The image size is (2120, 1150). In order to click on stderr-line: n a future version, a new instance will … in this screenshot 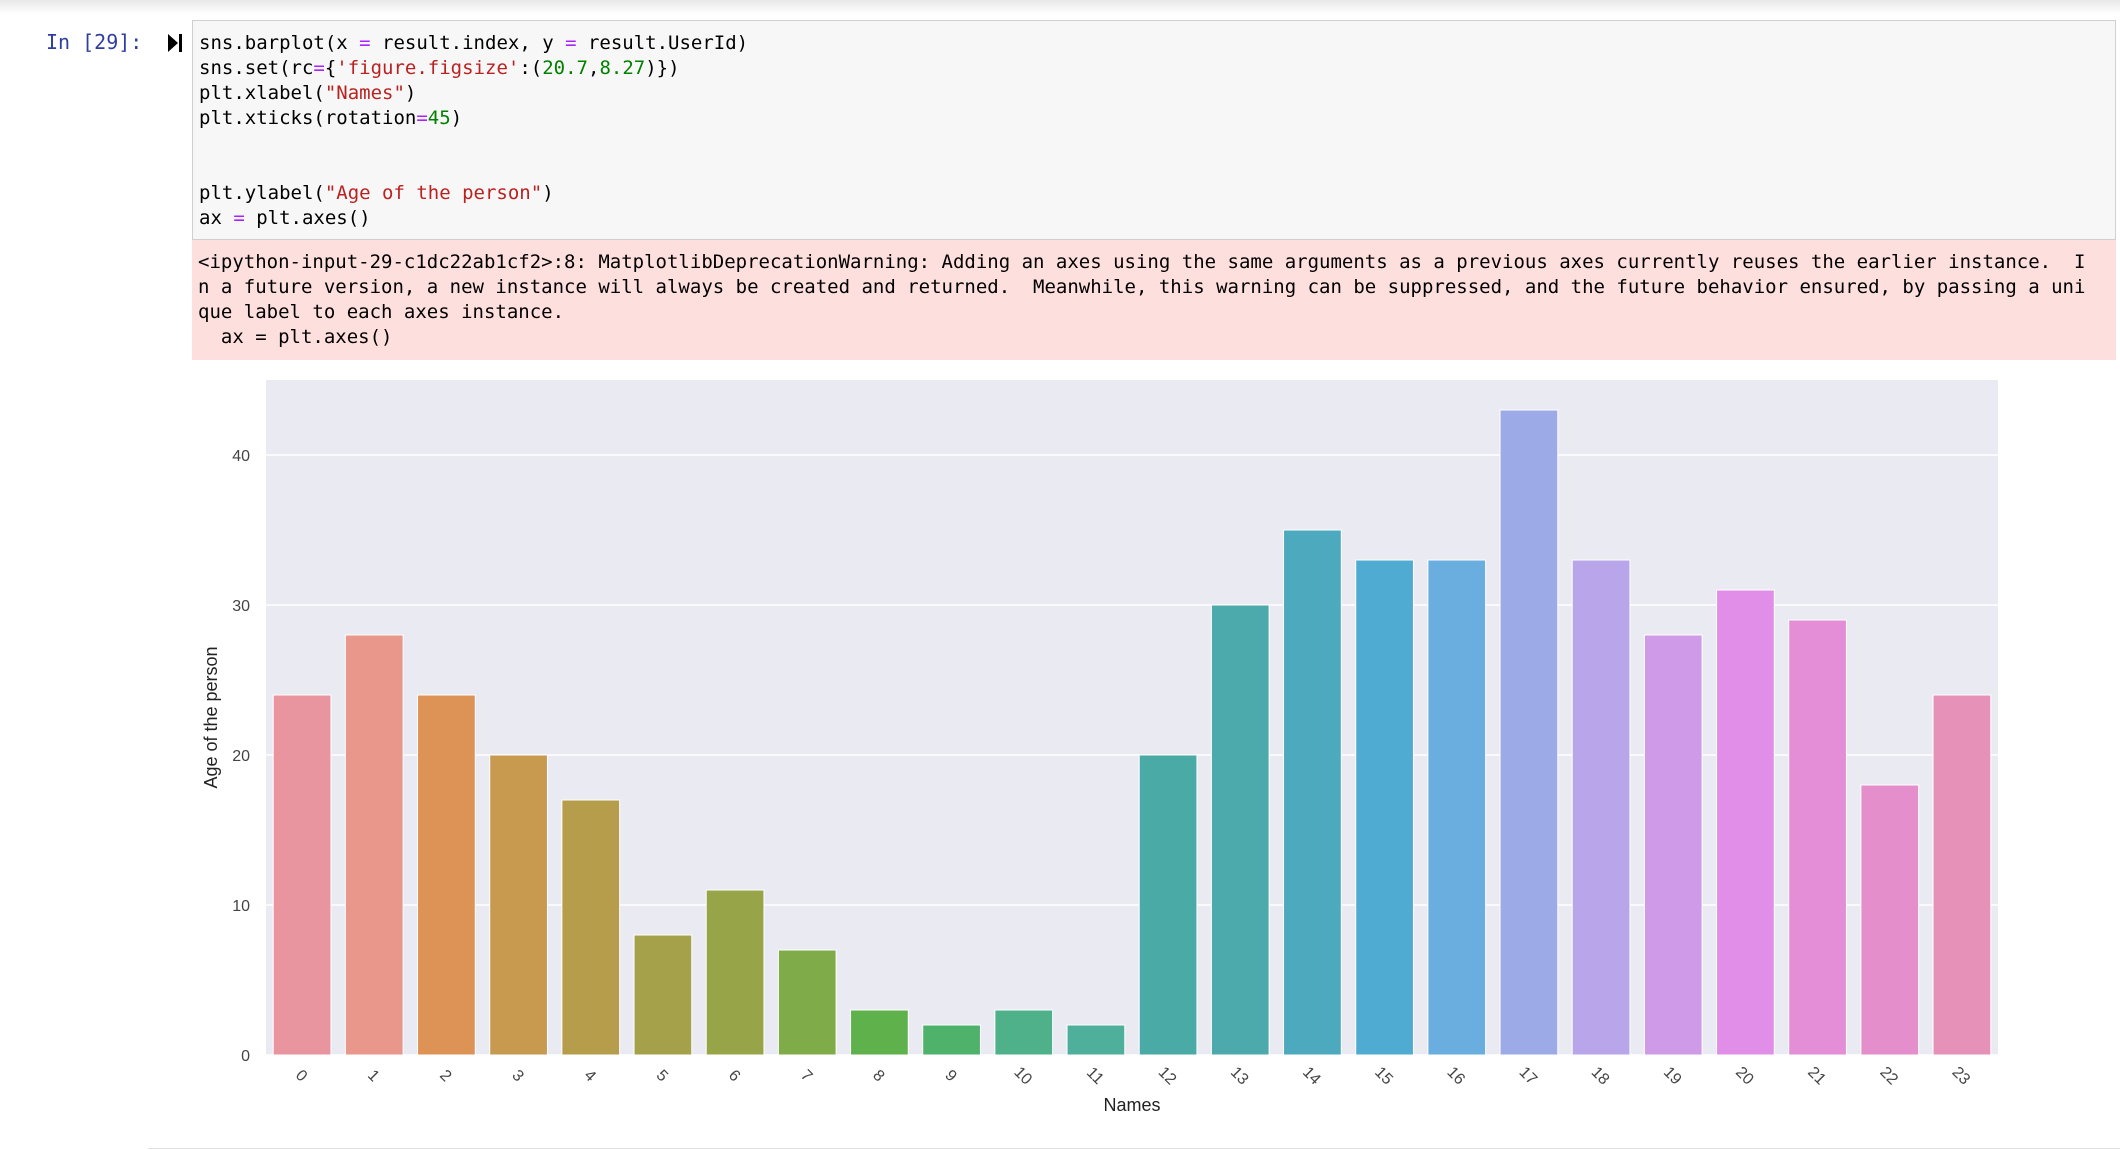, I will do `click(1142, 287)`.